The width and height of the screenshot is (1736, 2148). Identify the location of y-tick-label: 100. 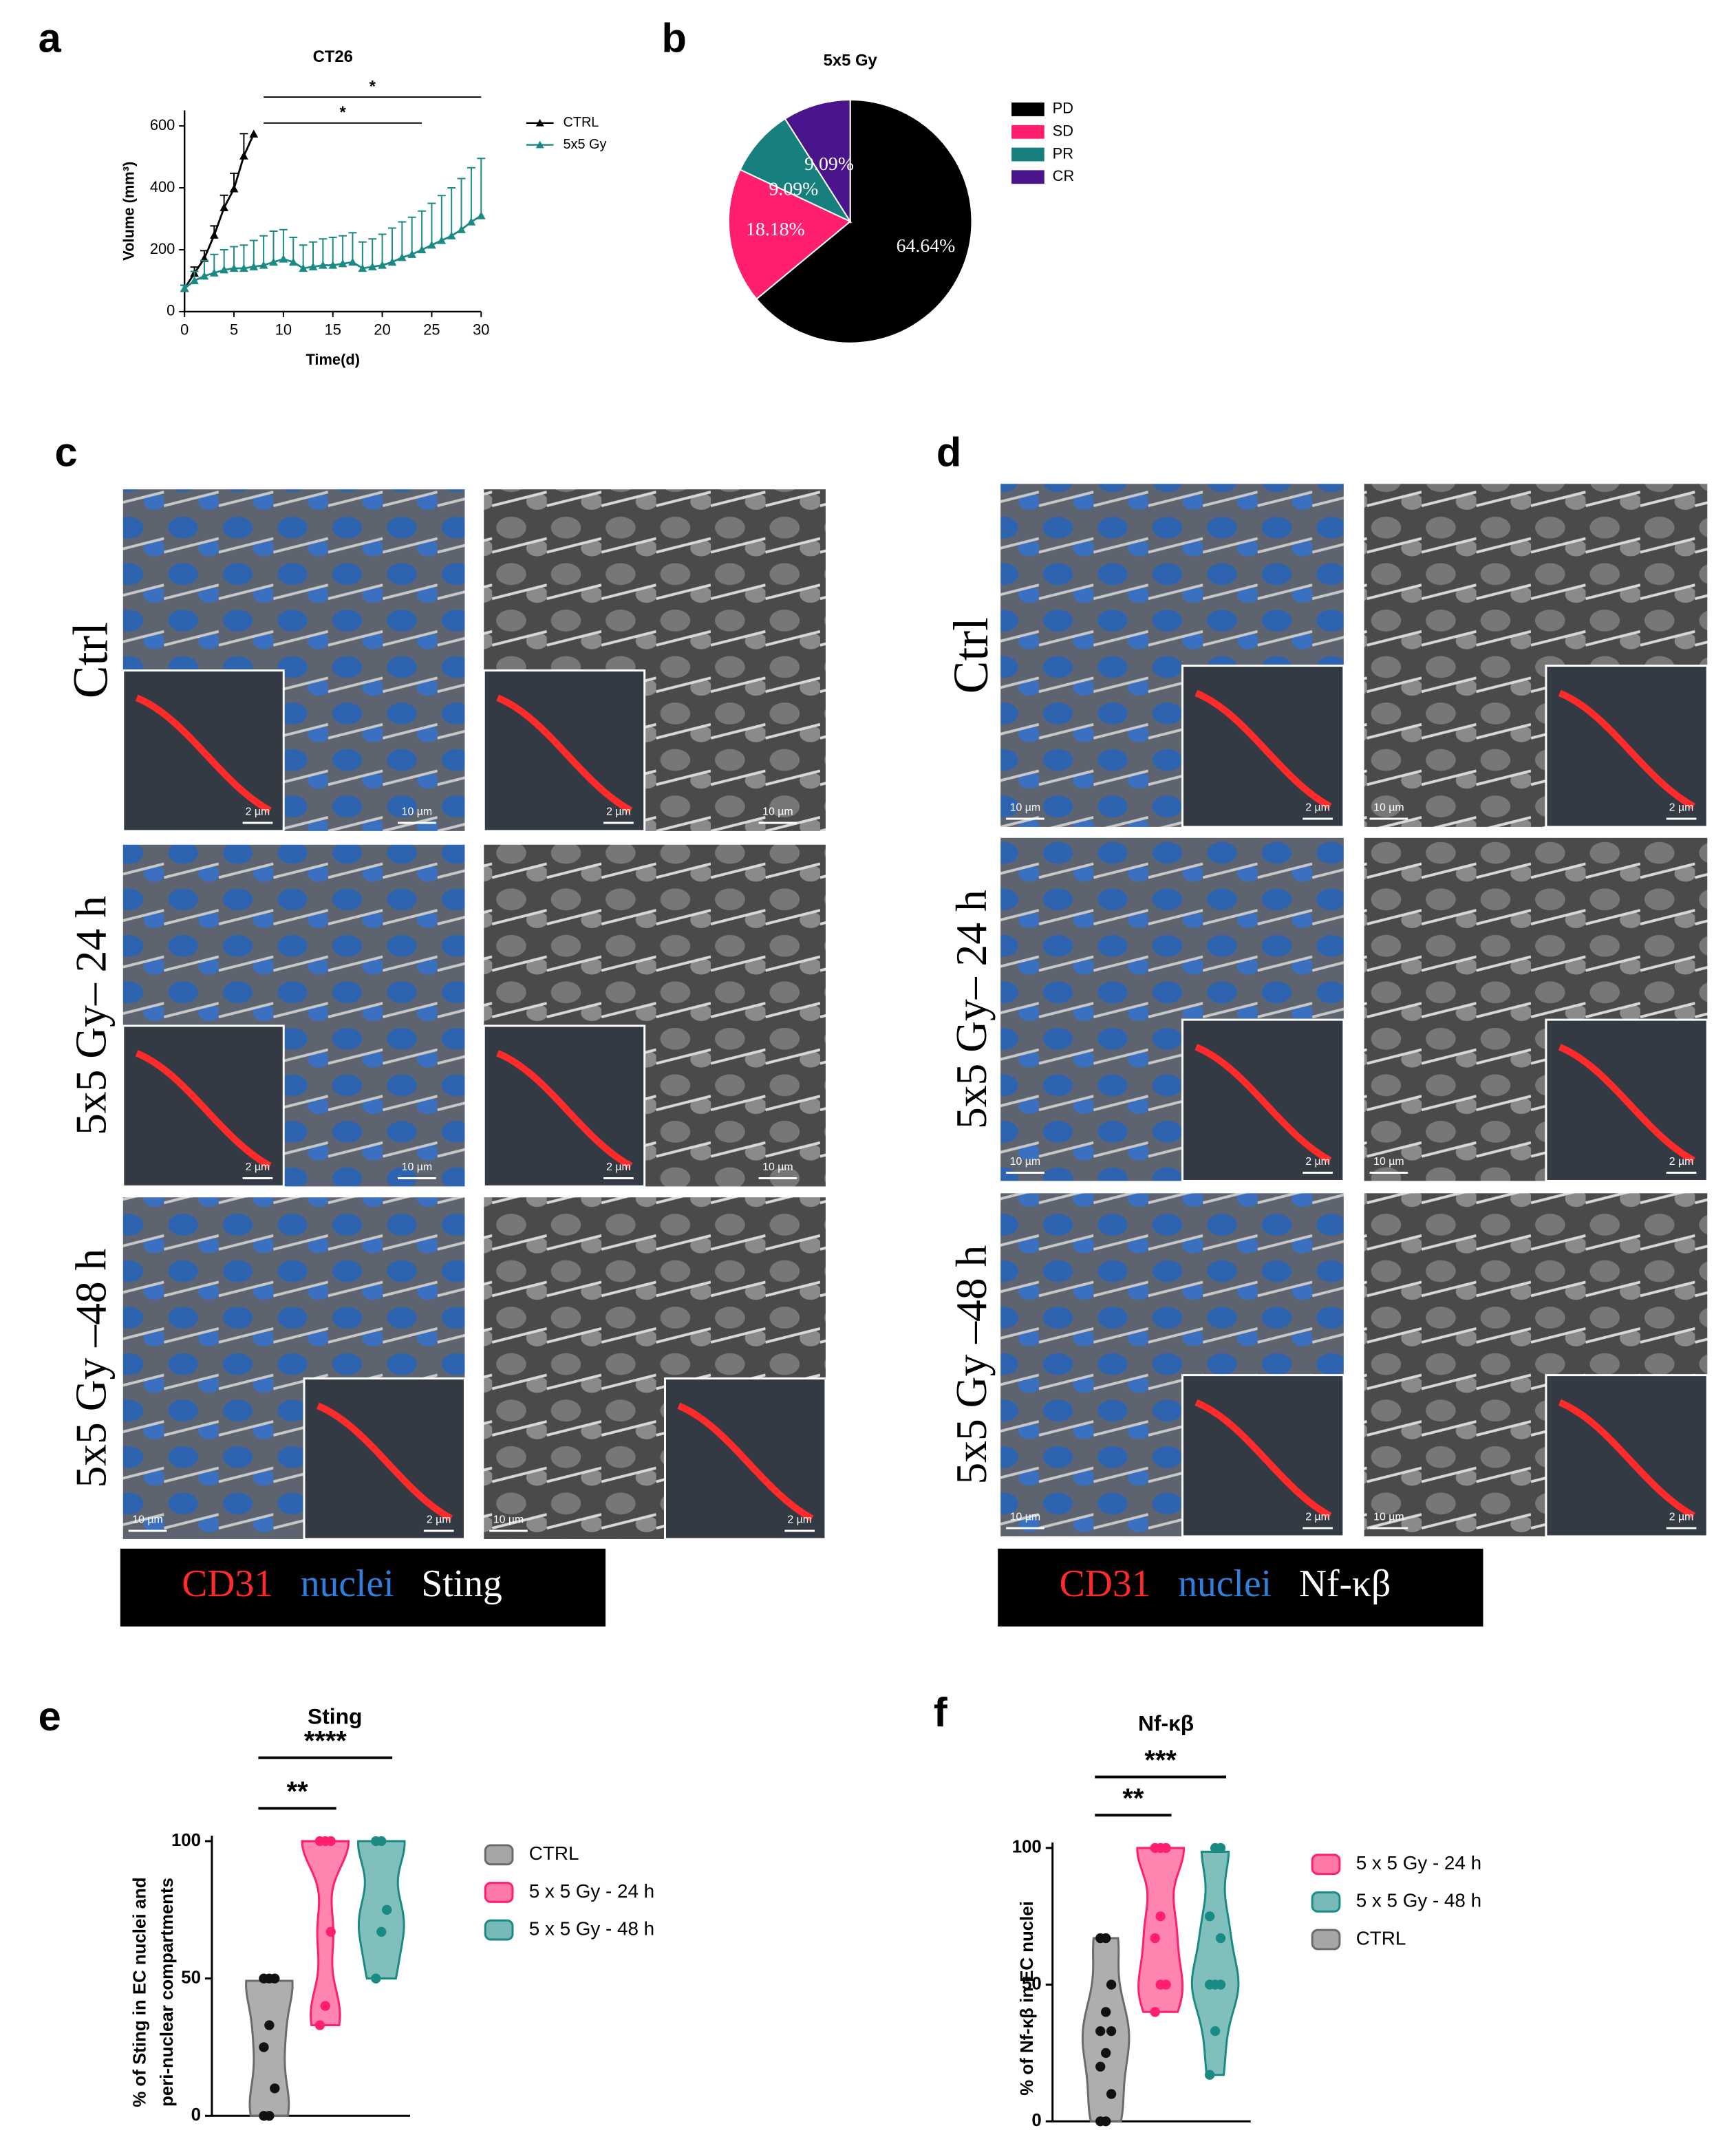
(186, 1840).